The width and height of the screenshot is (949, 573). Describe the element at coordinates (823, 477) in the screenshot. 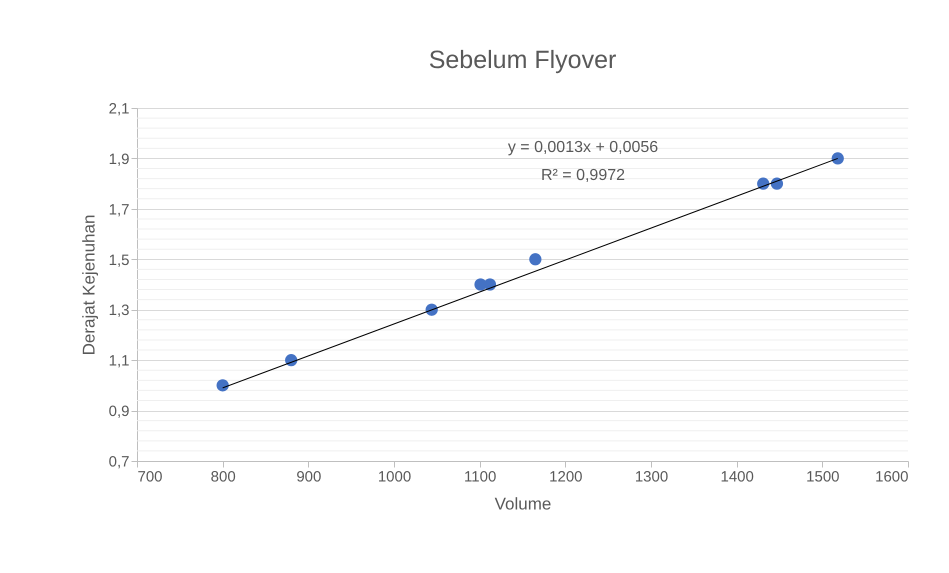

I see `x-tick-label: 1500` at that location.